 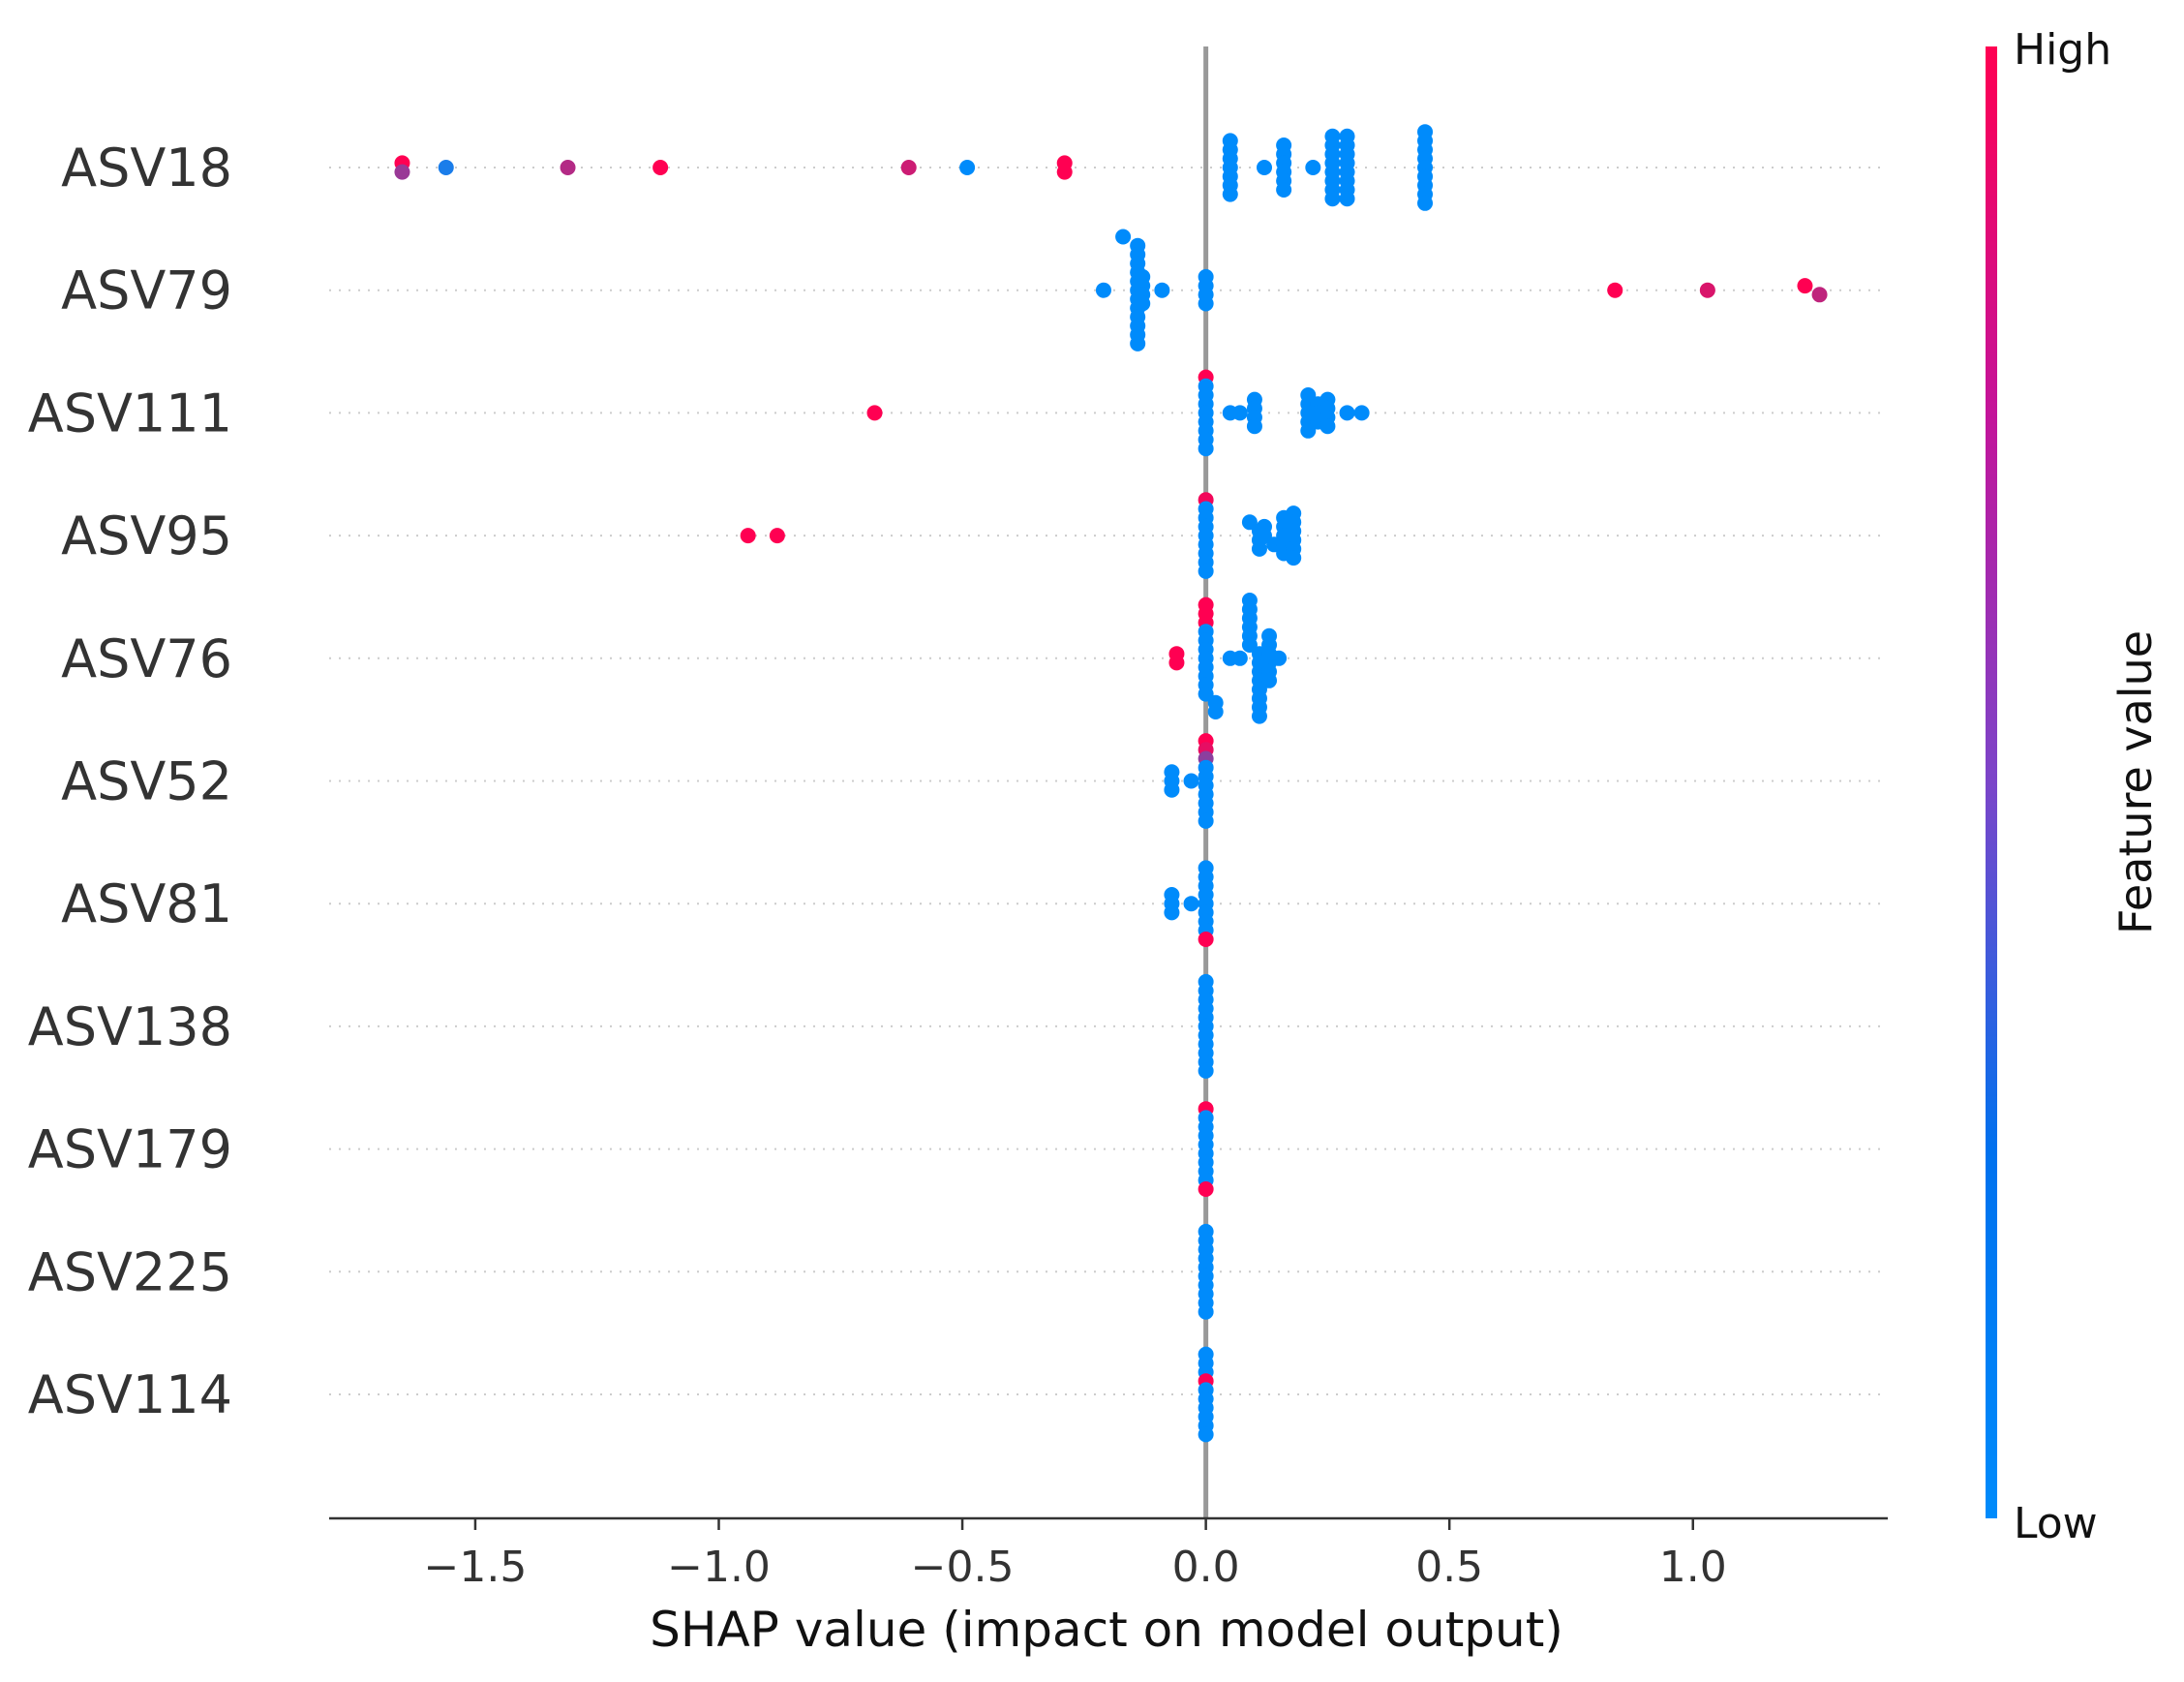 What do you see at coordinates (130, 1271) in the screenshot?
I see `feature-label-asv225: ASV225` at bounding box center [130, 1271].